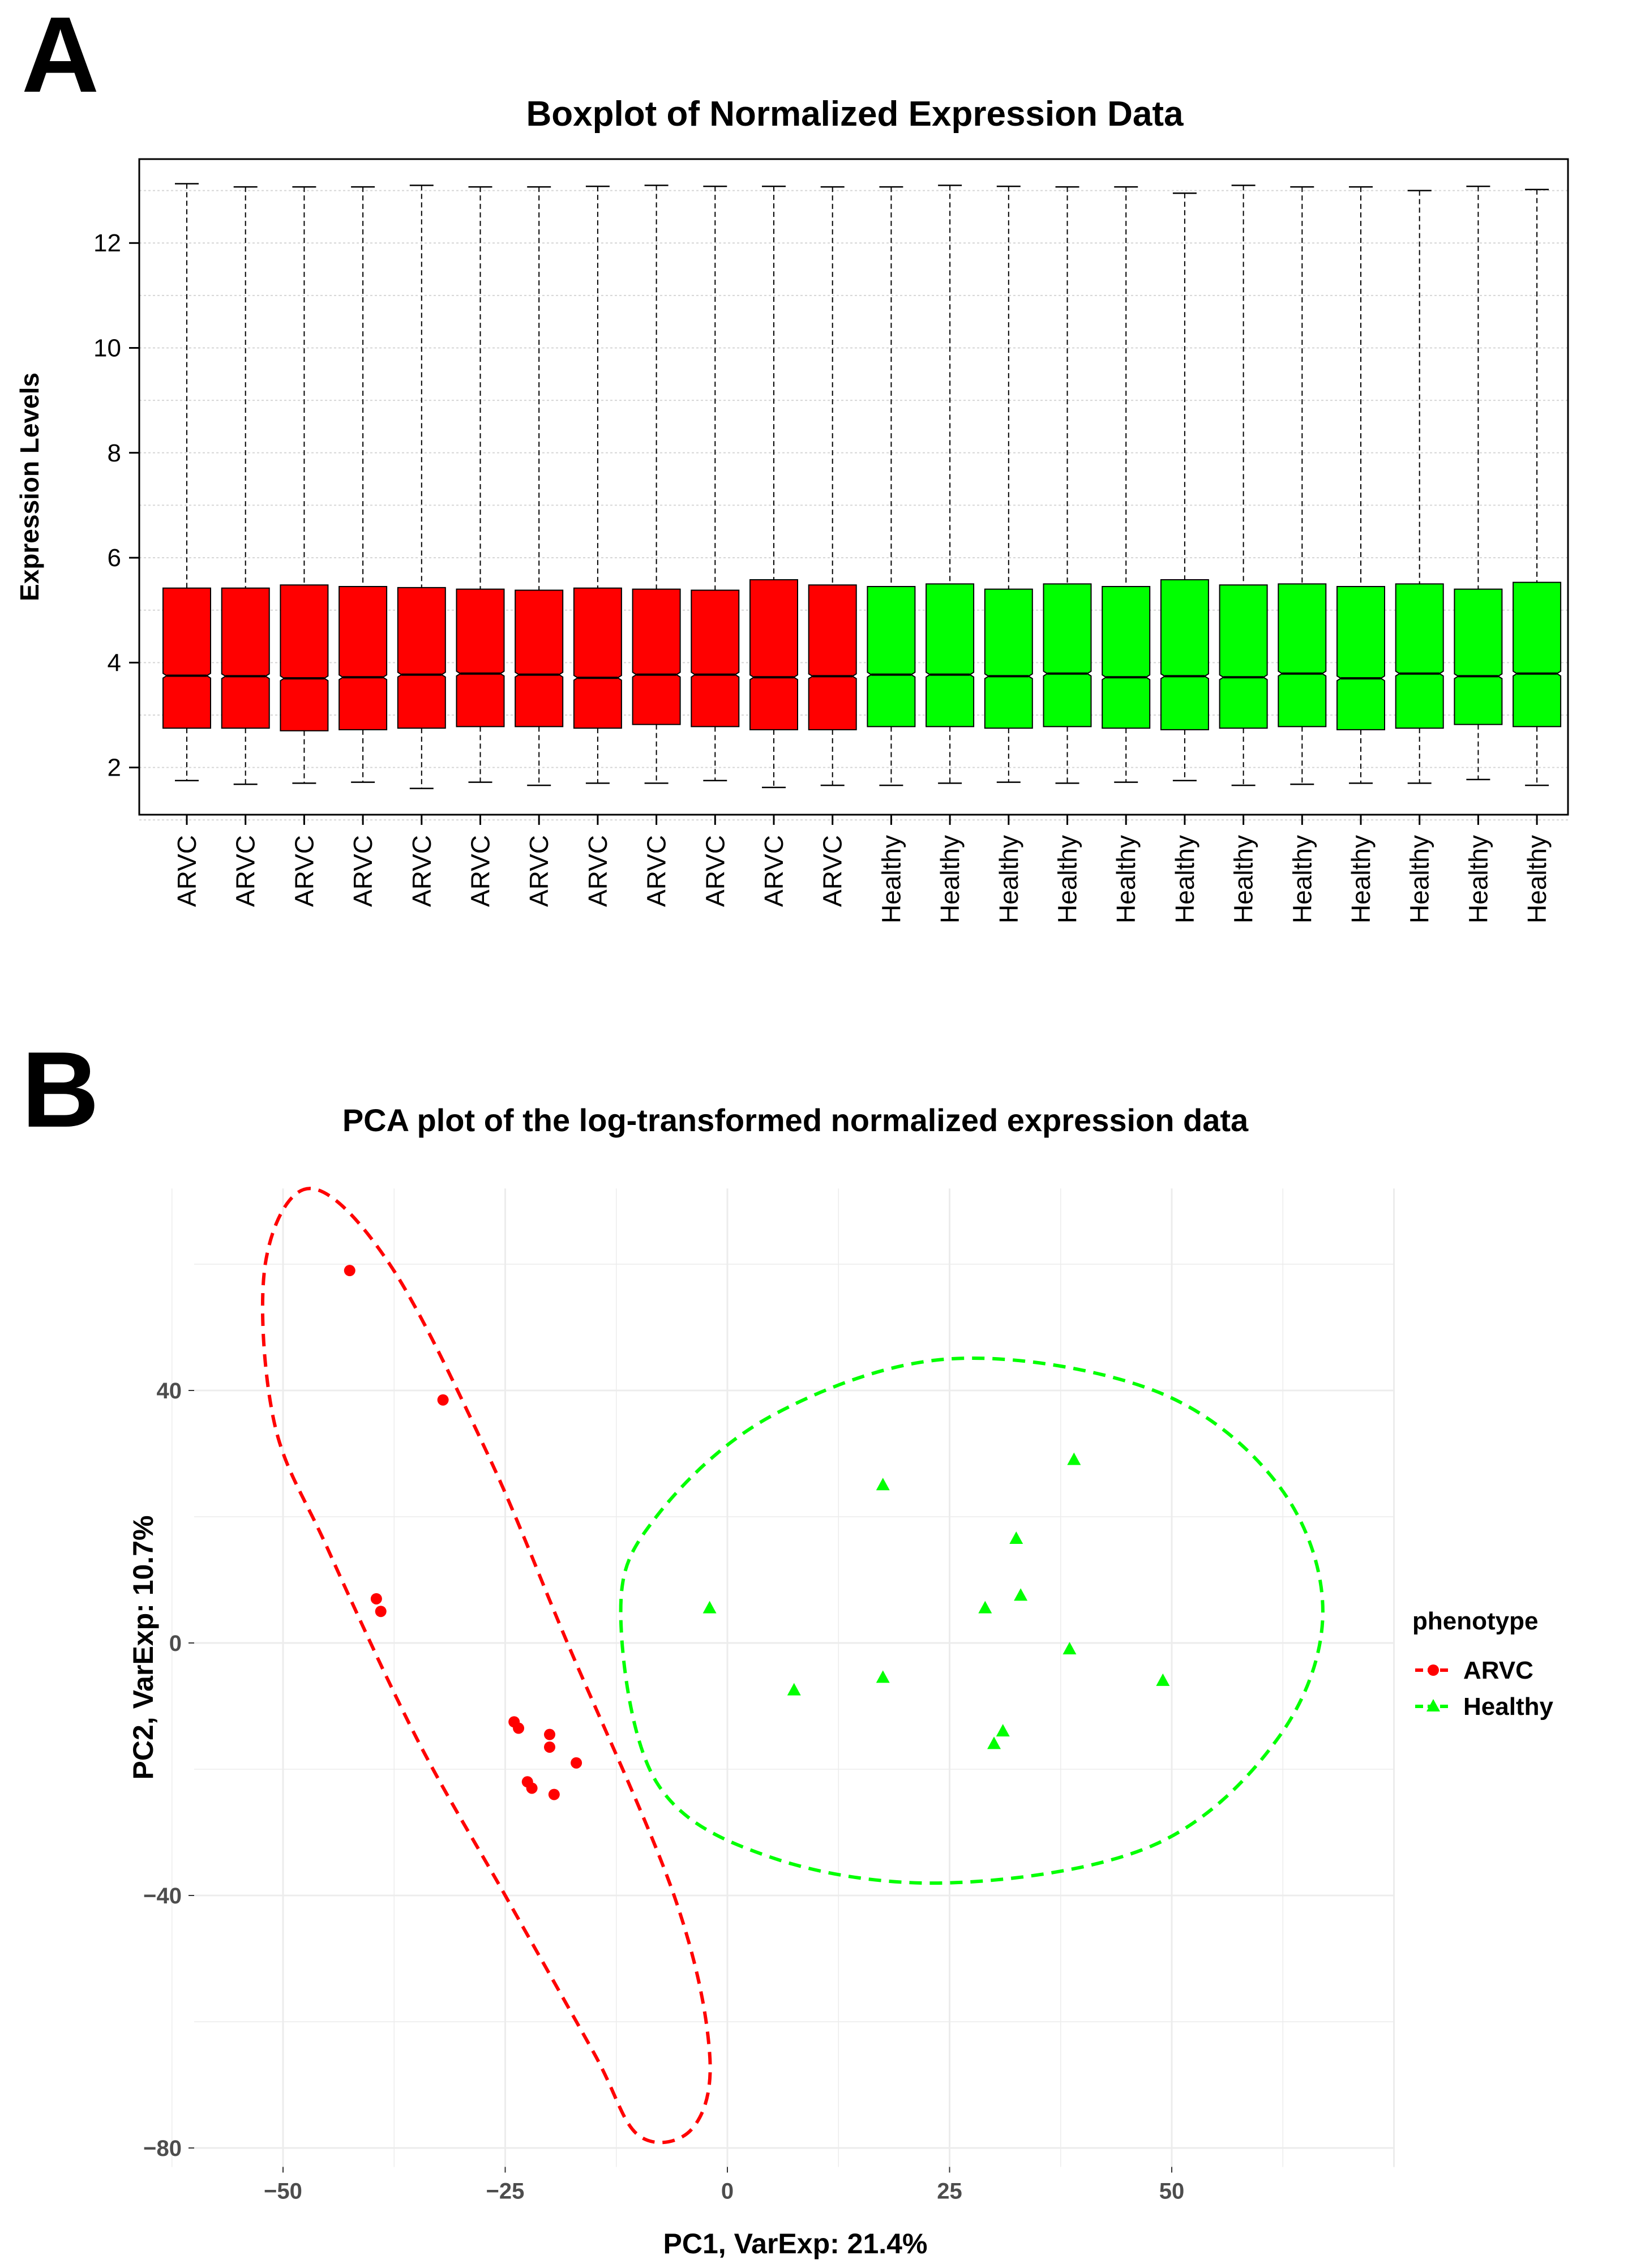  Describe the element at coordinates (972, 1621) in the screenshot. I see `pca-ellipse-healthy` at that location.